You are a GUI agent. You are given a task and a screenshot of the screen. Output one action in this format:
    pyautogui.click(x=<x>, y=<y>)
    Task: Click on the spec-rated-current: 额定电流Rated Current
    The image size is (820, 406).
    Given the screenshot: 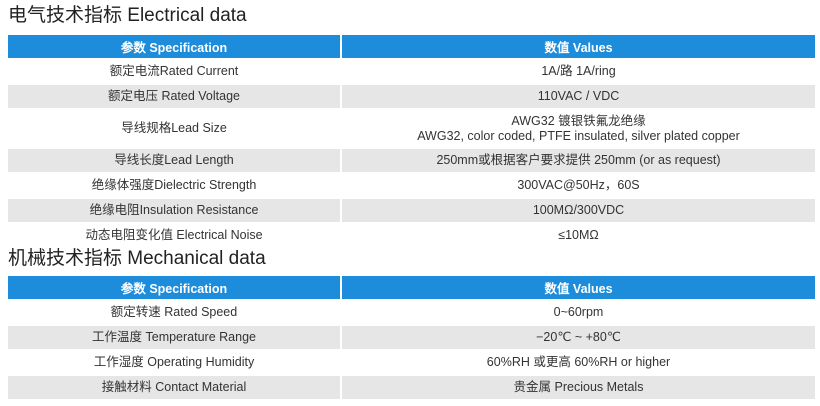 What is the action you would take?
    pyautogui.click(x=175, y=71)
    